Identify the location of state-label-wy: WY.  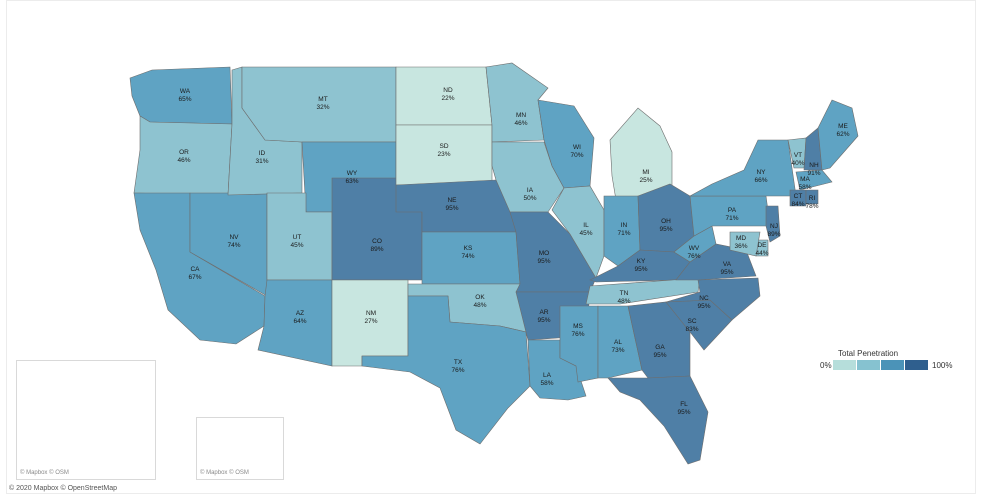
(352, 173).